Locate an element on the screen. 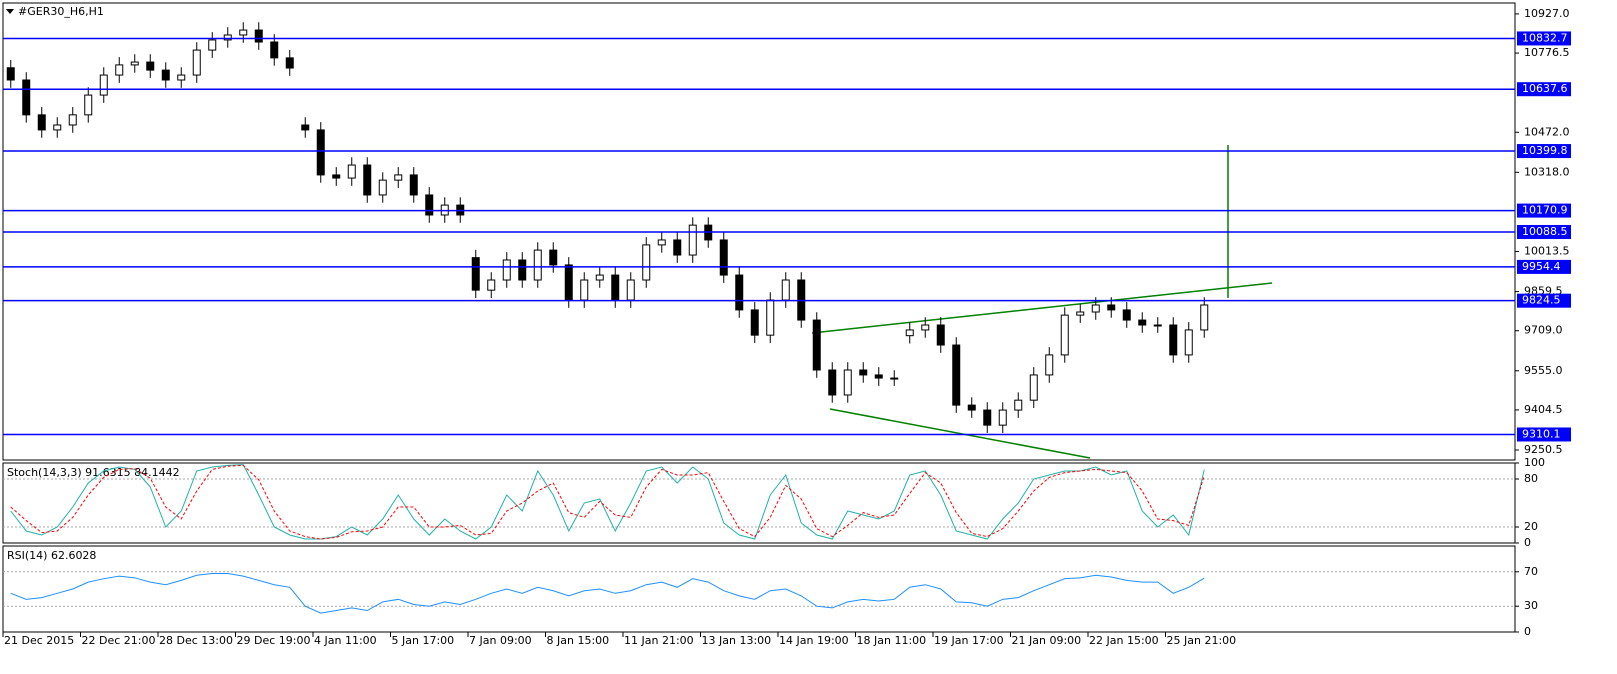 The width and height of the screenshot is (1617, 674). stoch-panel is located at coordinates (759, 503).